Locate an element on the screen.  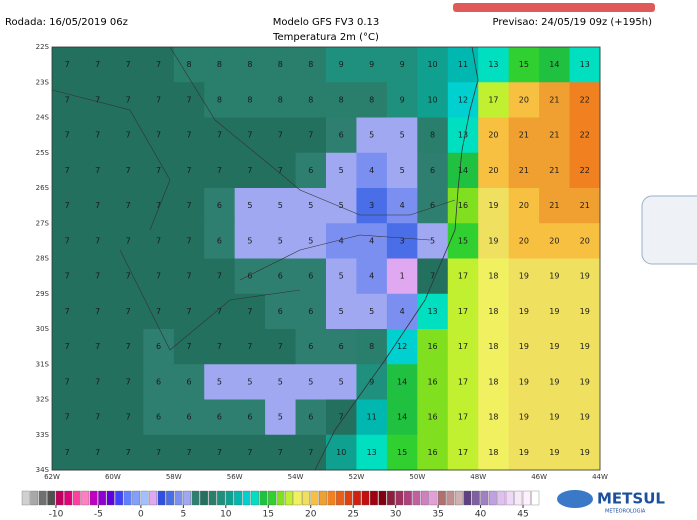
temp-value: 12 is located at coordinates (402, 346).